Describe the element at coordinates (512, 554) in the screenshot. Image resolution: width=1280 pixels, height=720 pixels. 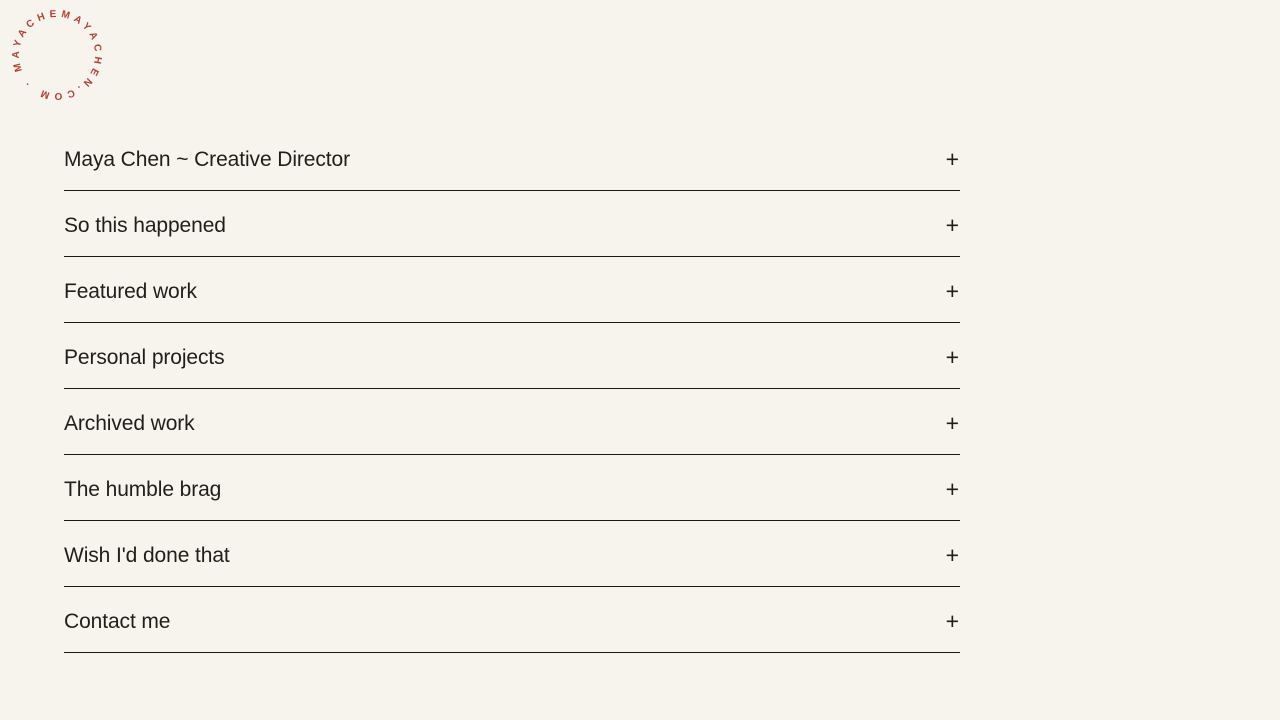
I see `accordion-row: Wish I'd done that +` at that location.